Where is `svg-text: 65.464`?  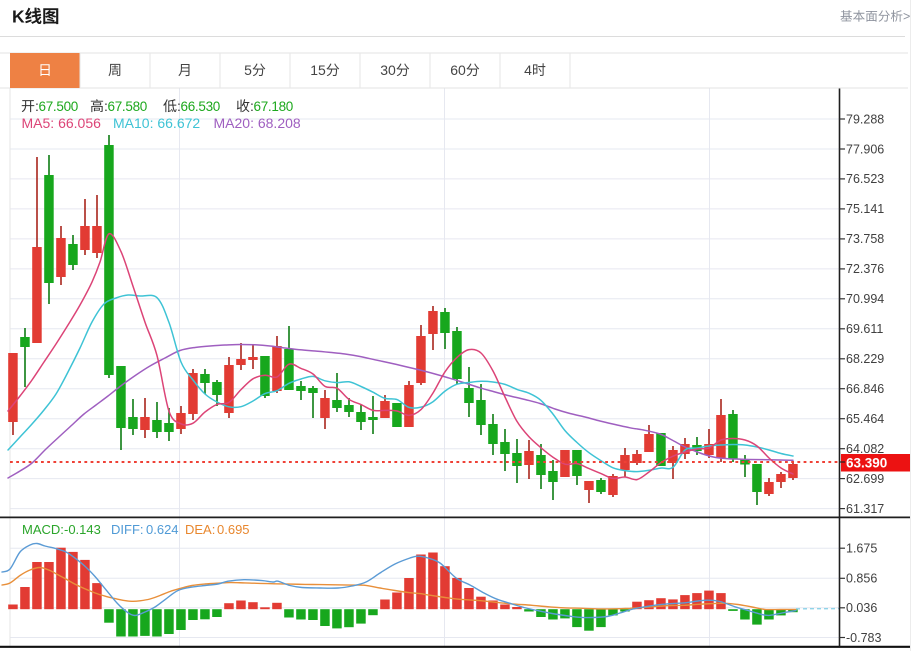
svg-text: 65.464 is located at coordinates (865, 419).